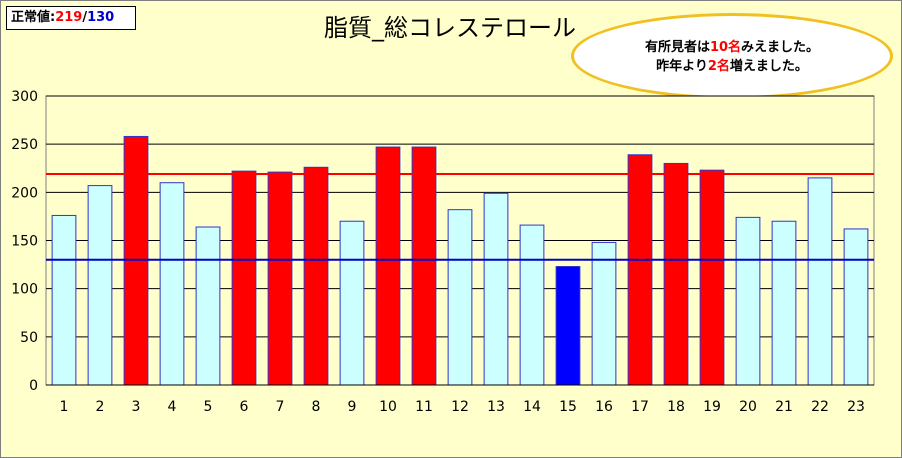  What do you see at coordinates (100, 407) in the screenshot?
I see `x-tick-label: 2` at bounding box center [100, 407].